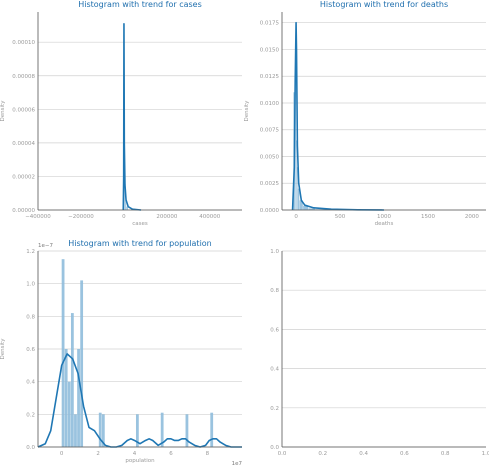 The image size is (489, 465). I want to click on y-tick-label: 0.00004, so click(23, 144).